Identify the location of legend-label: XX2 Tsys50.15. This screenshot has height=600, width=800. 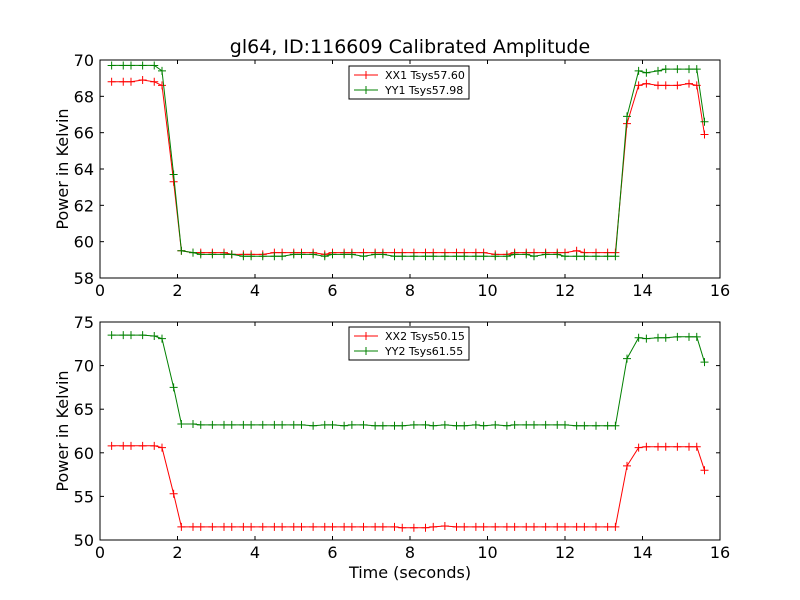
(425, 336).